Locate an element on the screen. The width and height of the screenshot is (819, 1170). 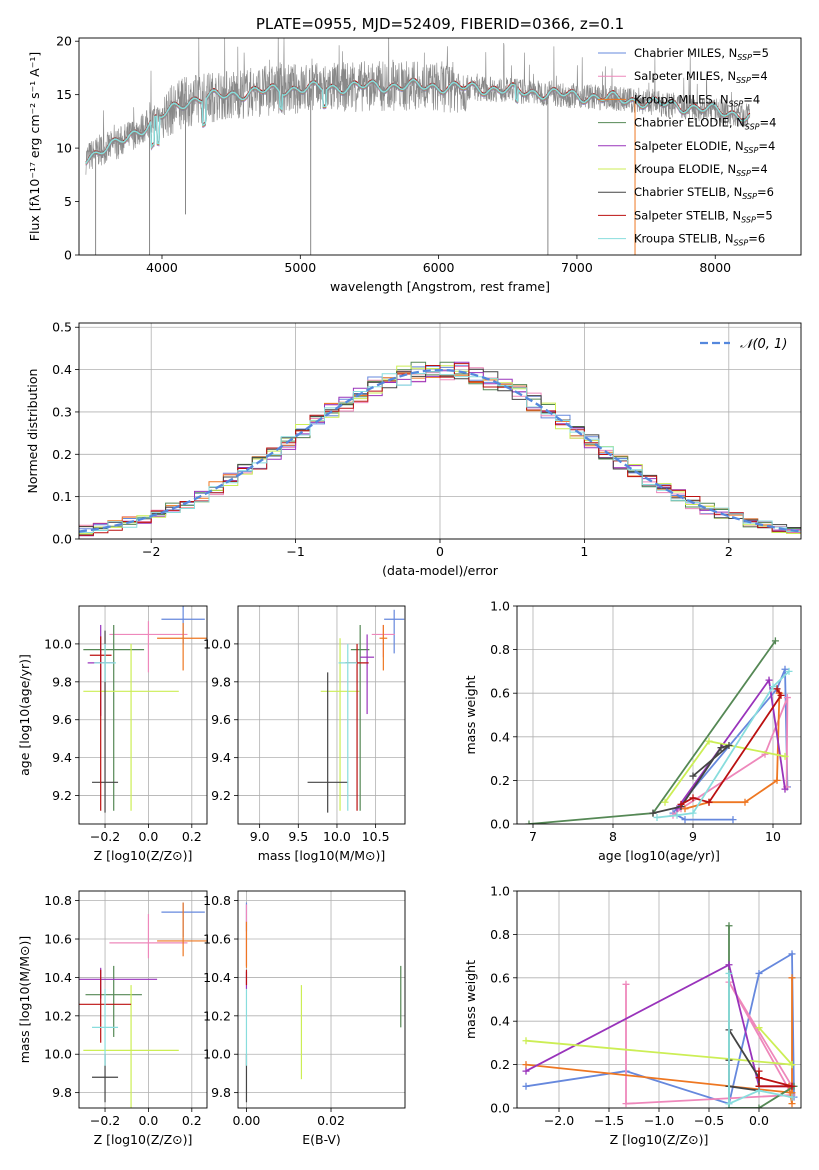
age_vs_mass-frame is located at coordinates (321, 715).